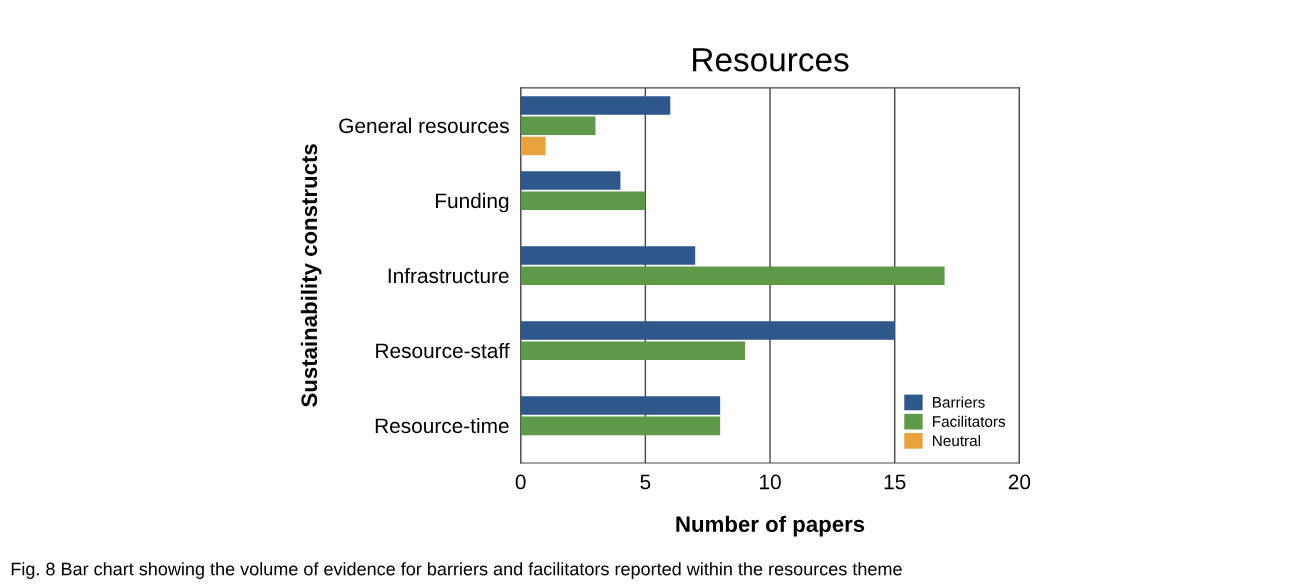  I want to click on y-tick-label: Resource-time, so click(442, 425).